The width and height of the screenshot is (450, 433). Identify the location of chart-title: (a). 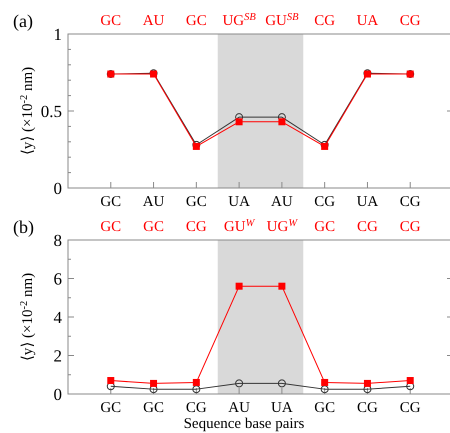
(23, 21).